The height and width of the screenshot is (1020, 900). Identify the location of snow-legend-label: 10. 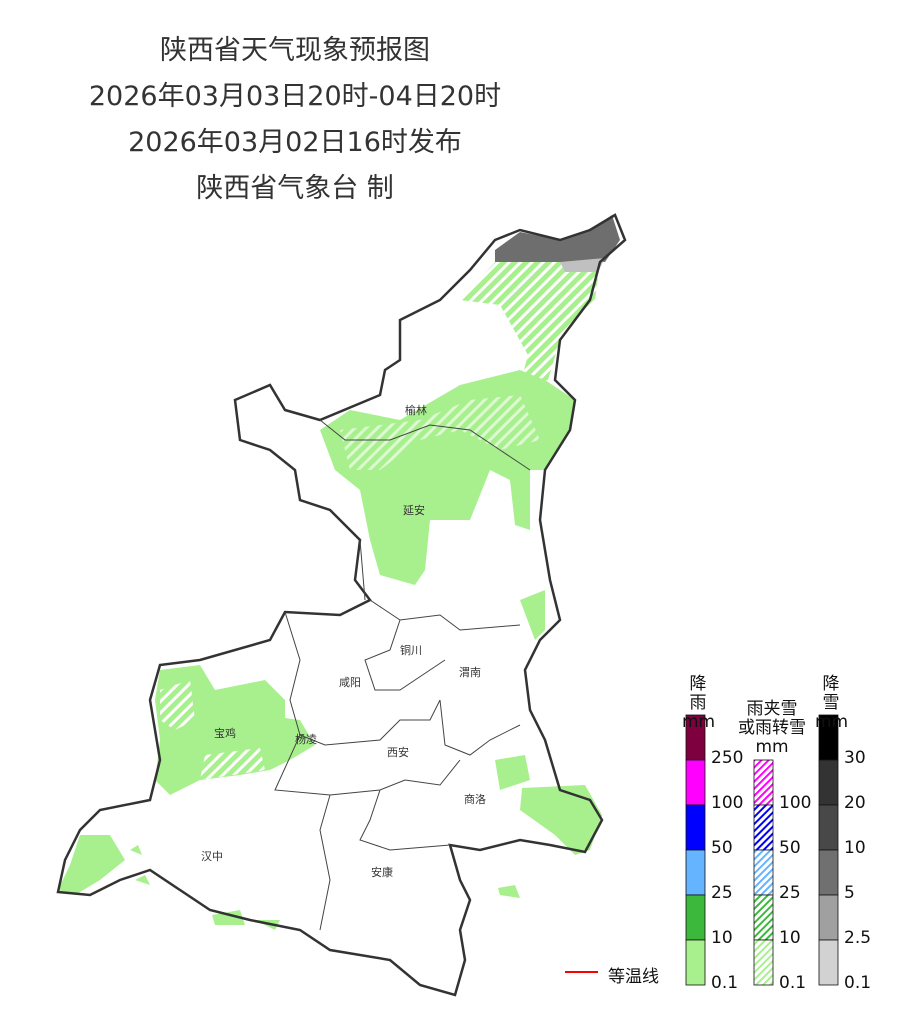
(855, 848).